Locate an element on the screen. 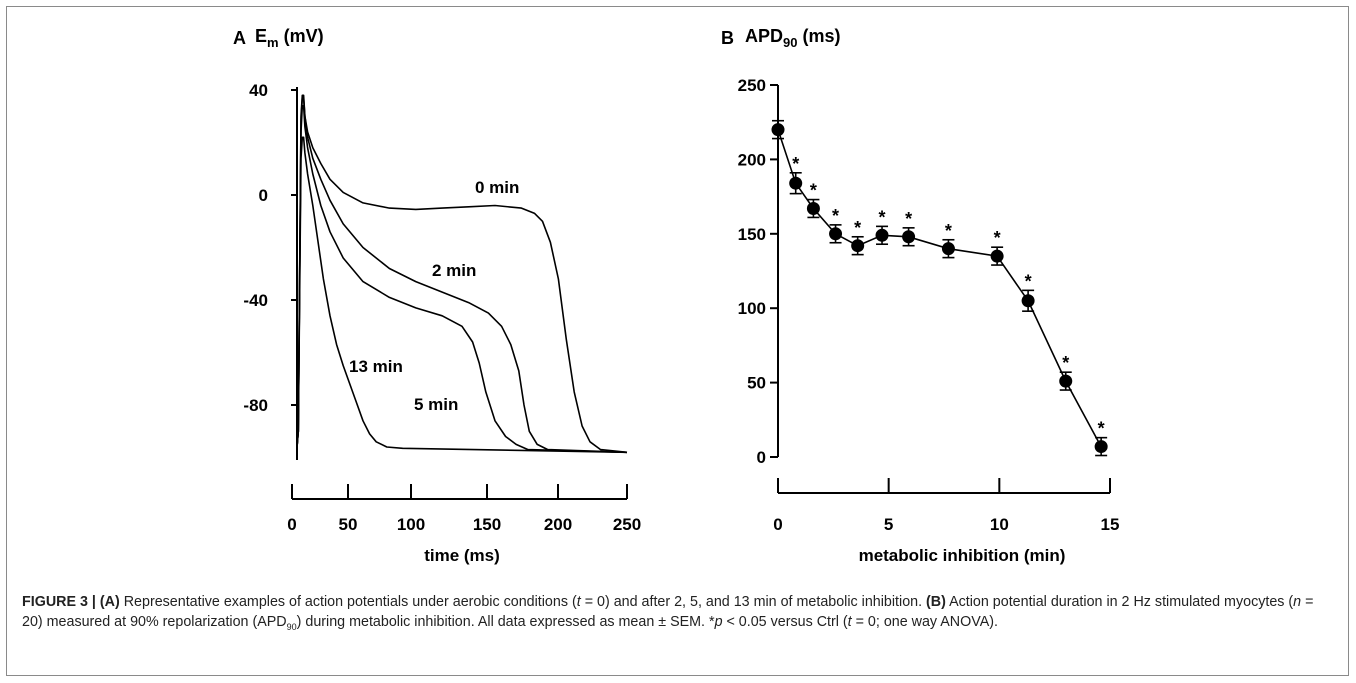  panel-b-x-label: metabolic inhibition (min) is located at coordinates (962, 555).